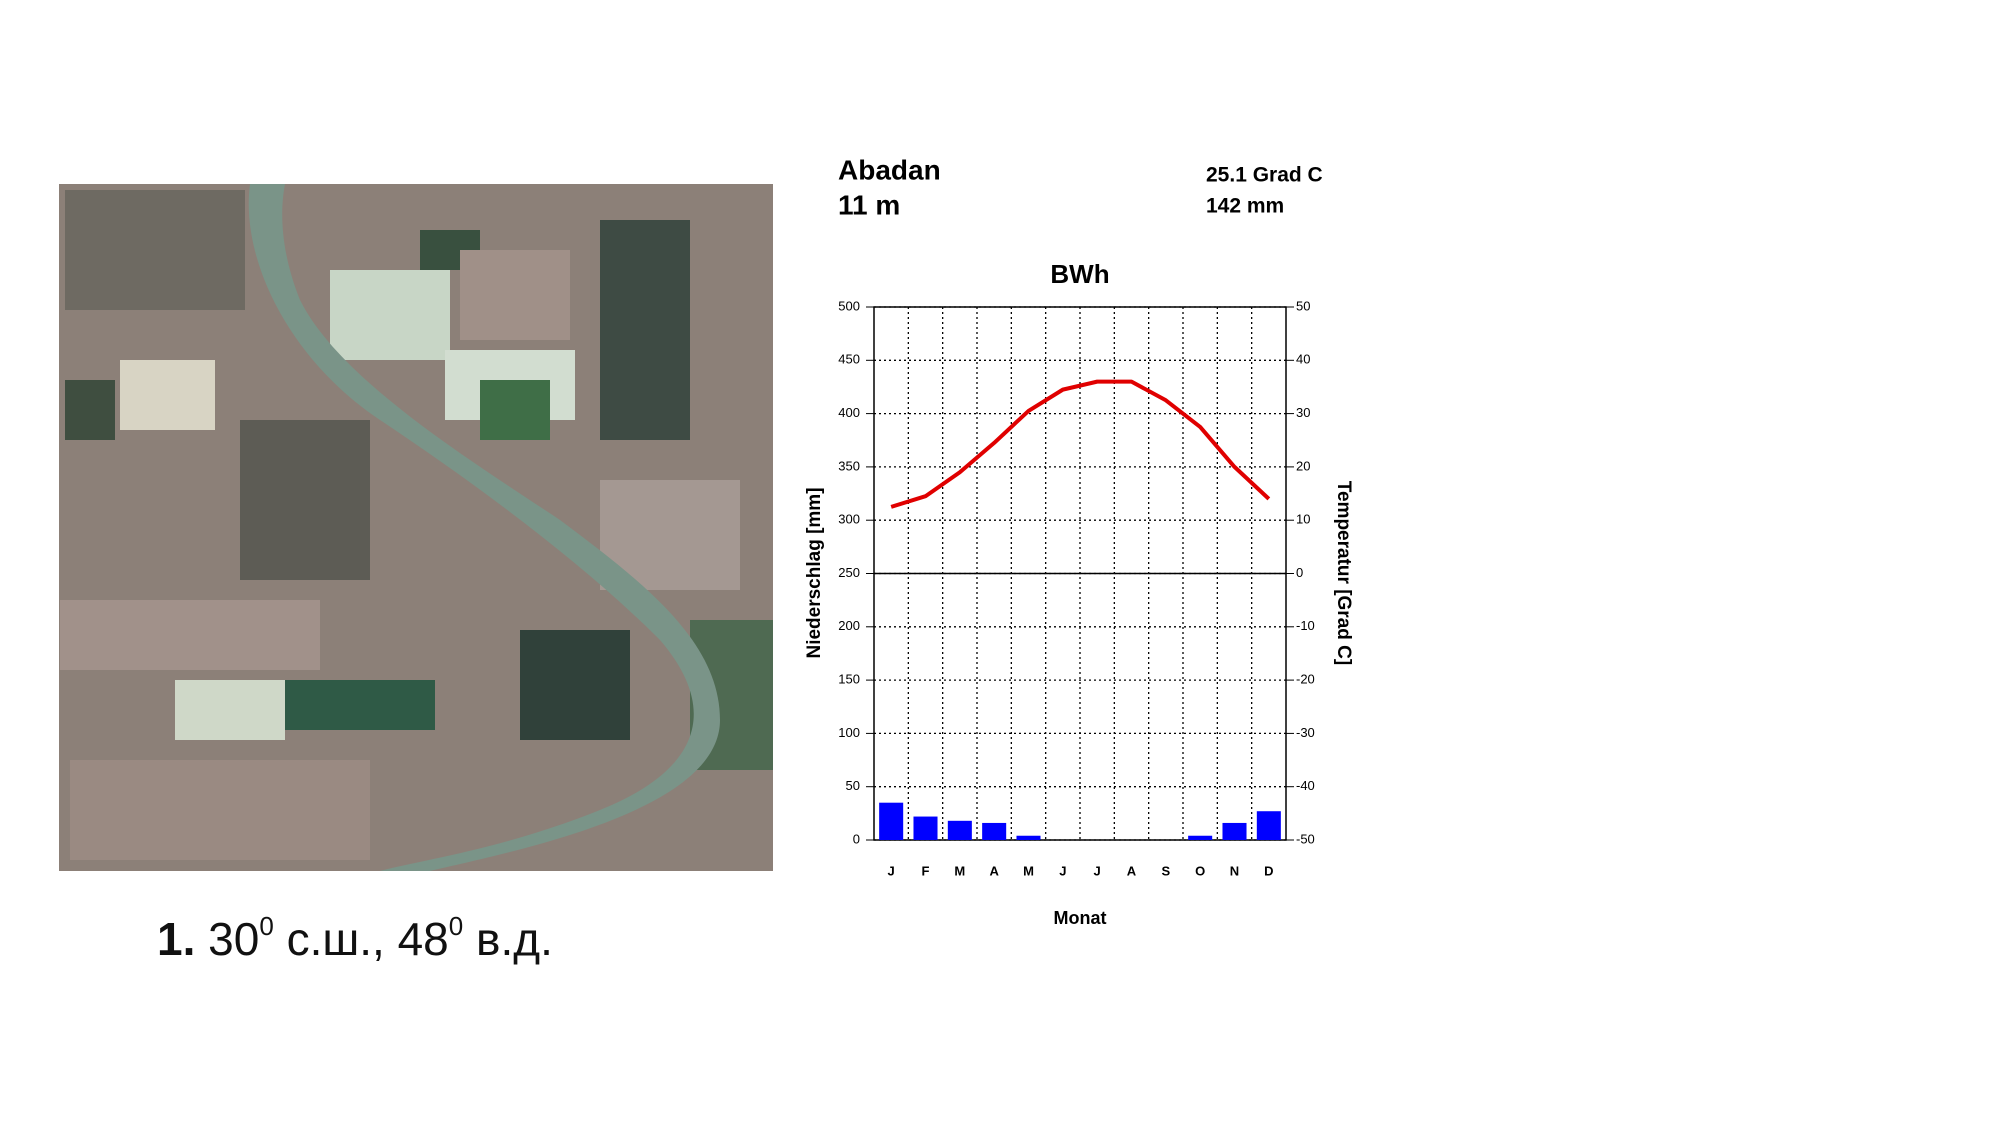 The image size is (2000, 1125). Describe the element at coordinates (869, 204) in the screenshot. I see `elevation: 11 m` at that location.